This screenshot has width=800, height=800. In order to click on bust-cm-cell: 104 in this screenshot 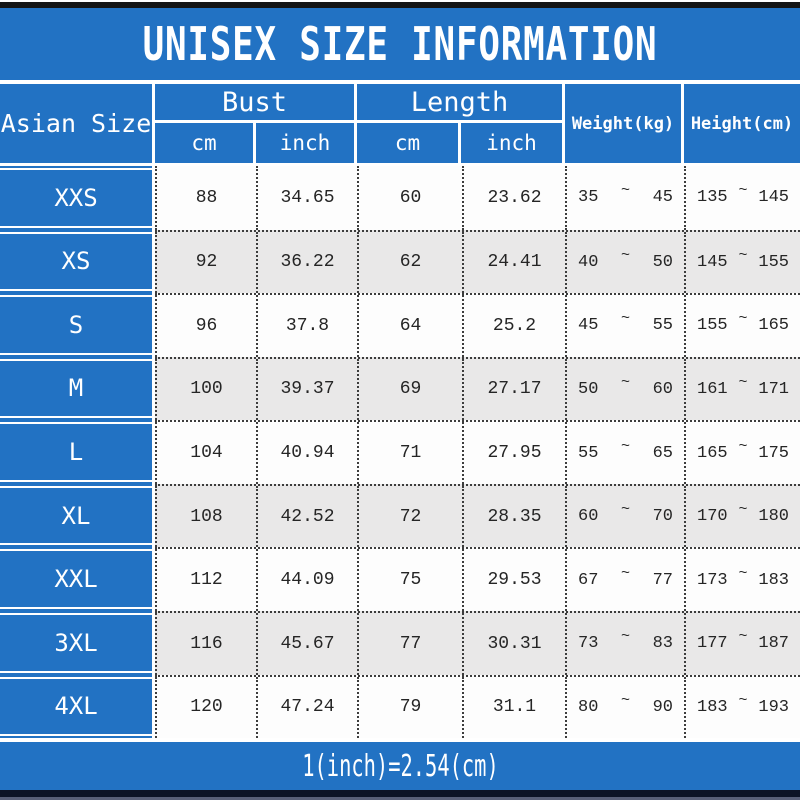, I will do `click(205, 453)`.